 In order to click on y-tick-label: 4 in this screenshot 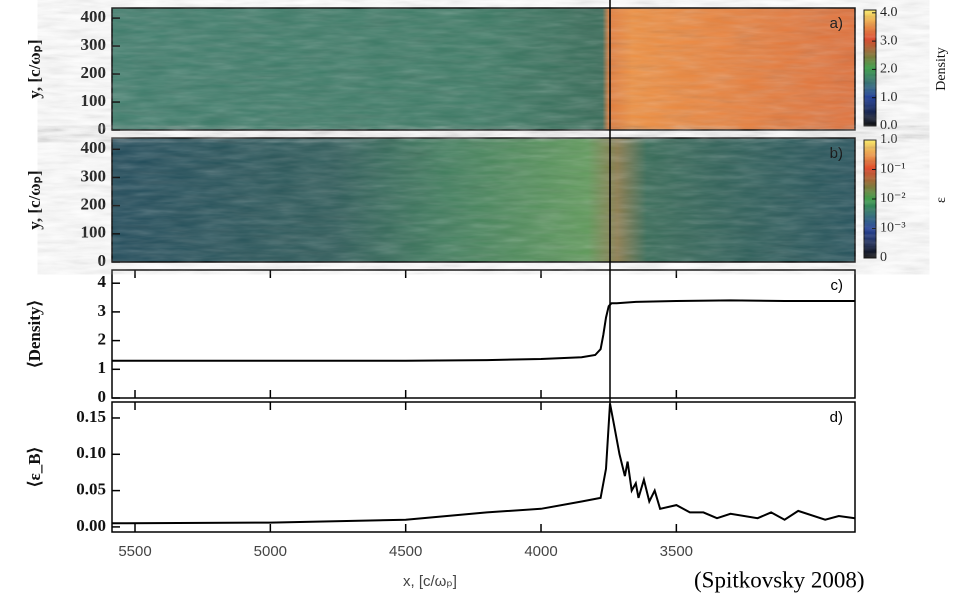, I will do `click(102, 281)`.